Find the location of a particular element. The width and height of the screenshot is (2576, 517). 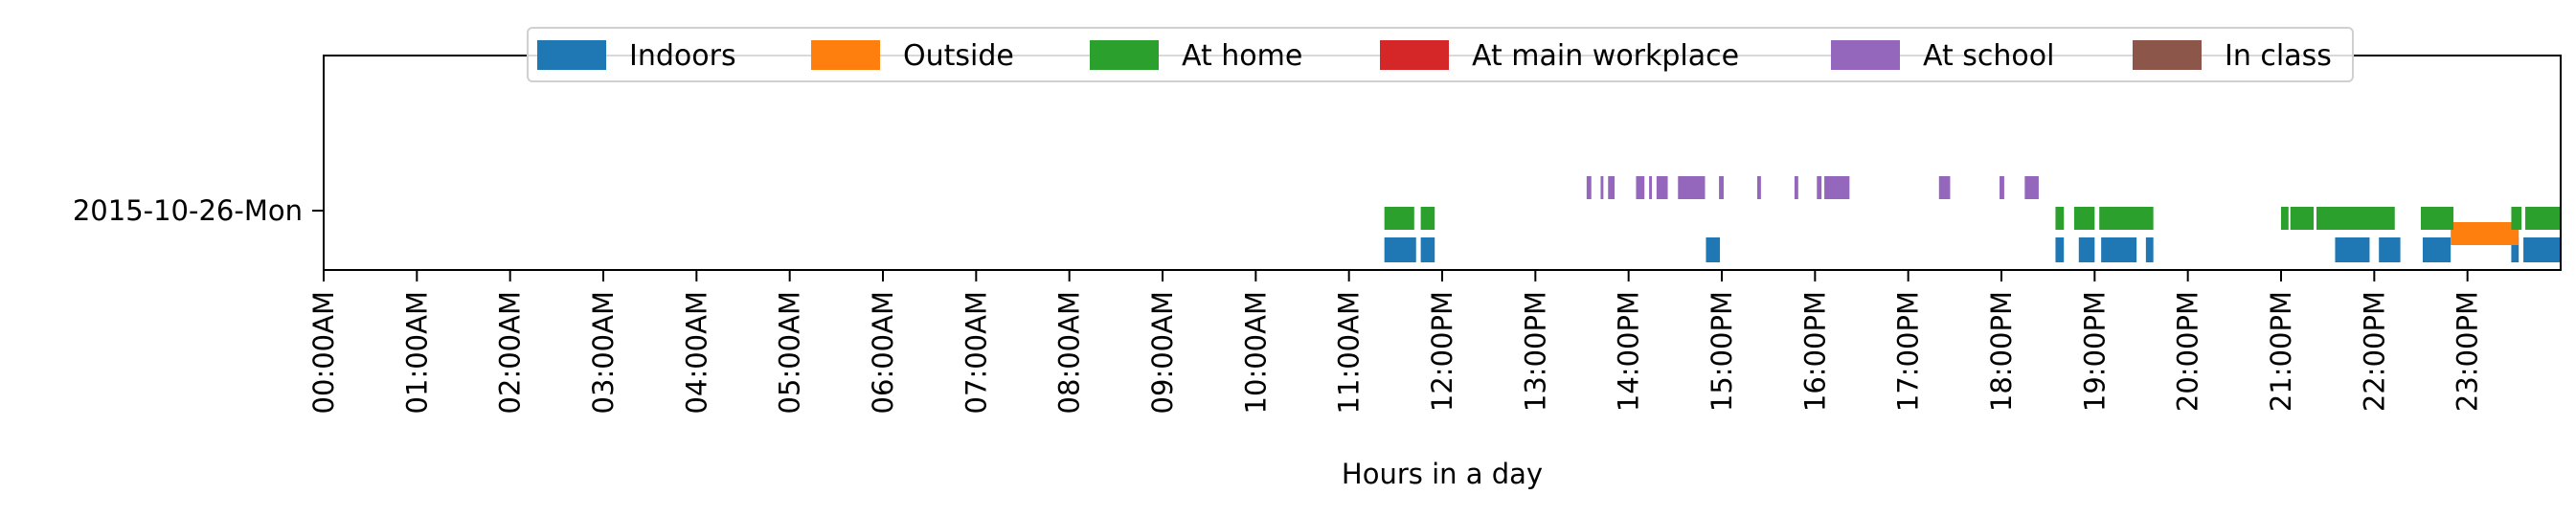

x-tick-label: 15:00PM is located at coordinates (1722, 351).